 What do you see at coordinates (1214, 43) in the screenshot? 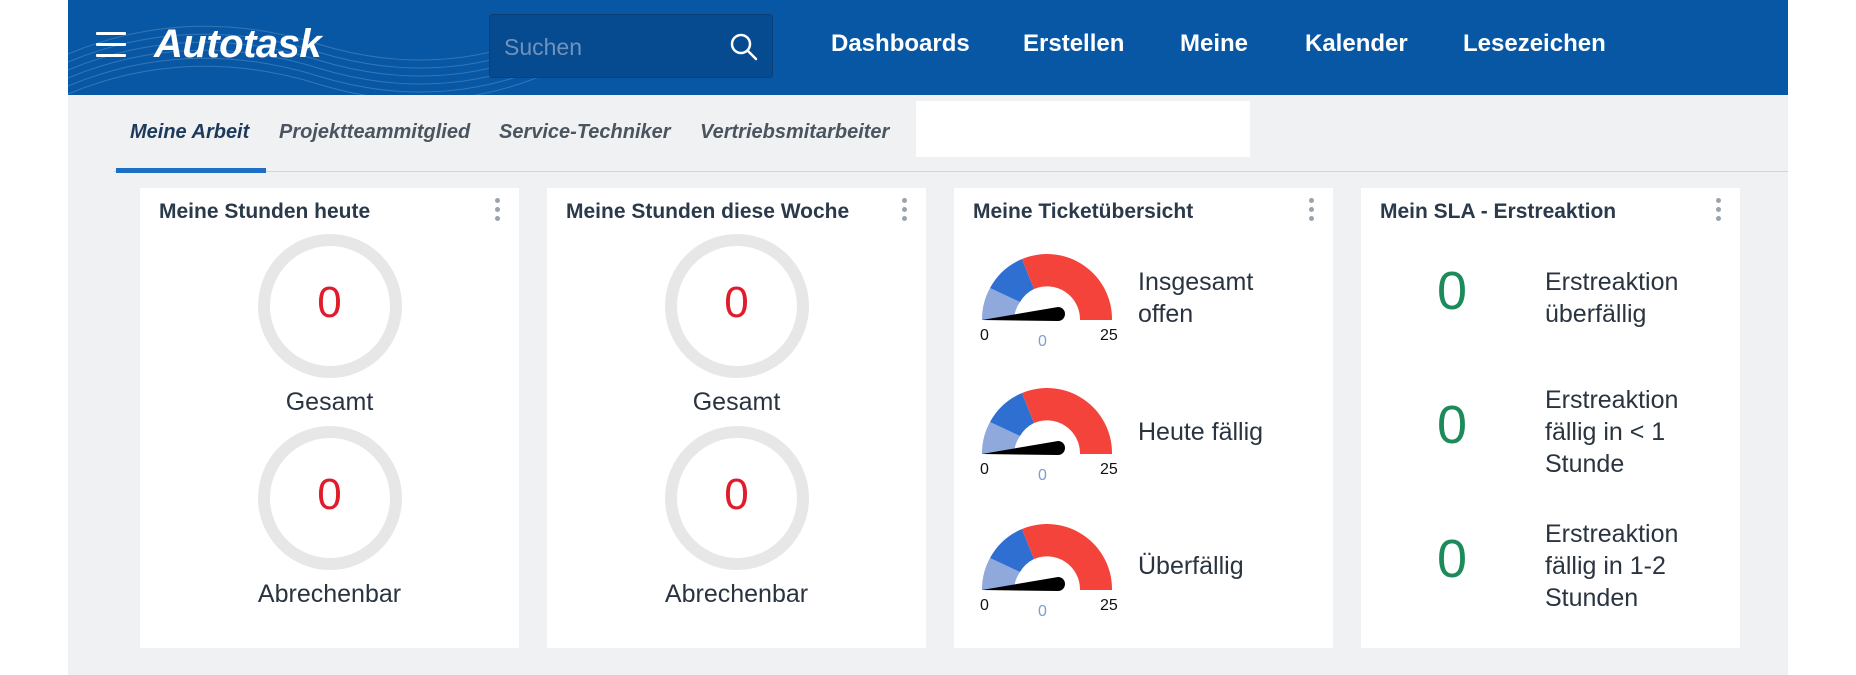
I see `nav-meine: Meine` at bounding box center [1214, 43].